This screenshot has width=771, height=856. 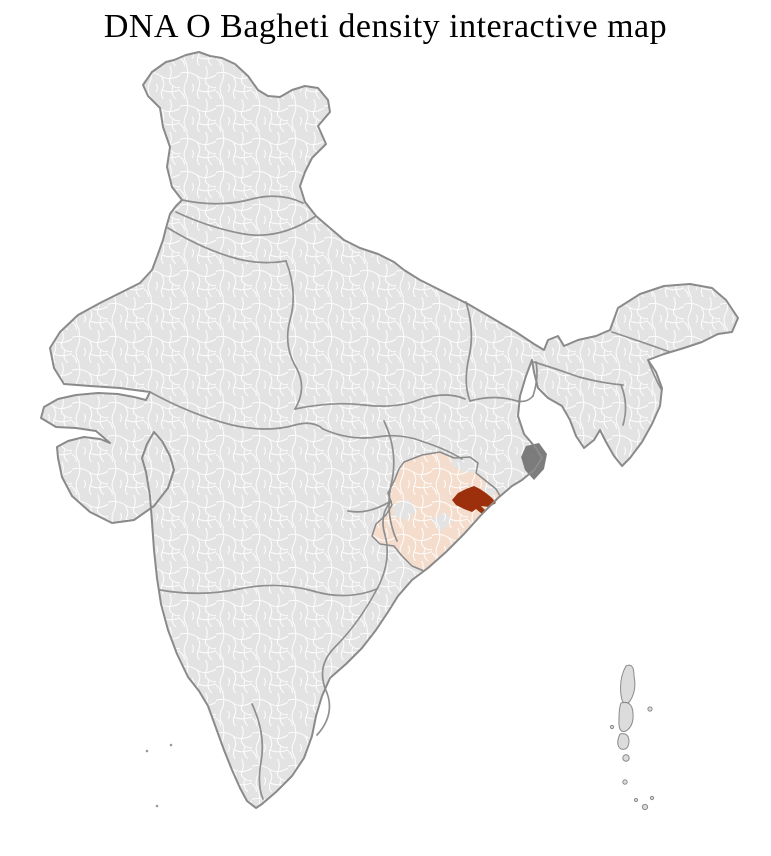 What do you see at coordinates (632, 737) in the screenshot?
I see `andaman-nicobar-islands` at bounding box center [632, 737].